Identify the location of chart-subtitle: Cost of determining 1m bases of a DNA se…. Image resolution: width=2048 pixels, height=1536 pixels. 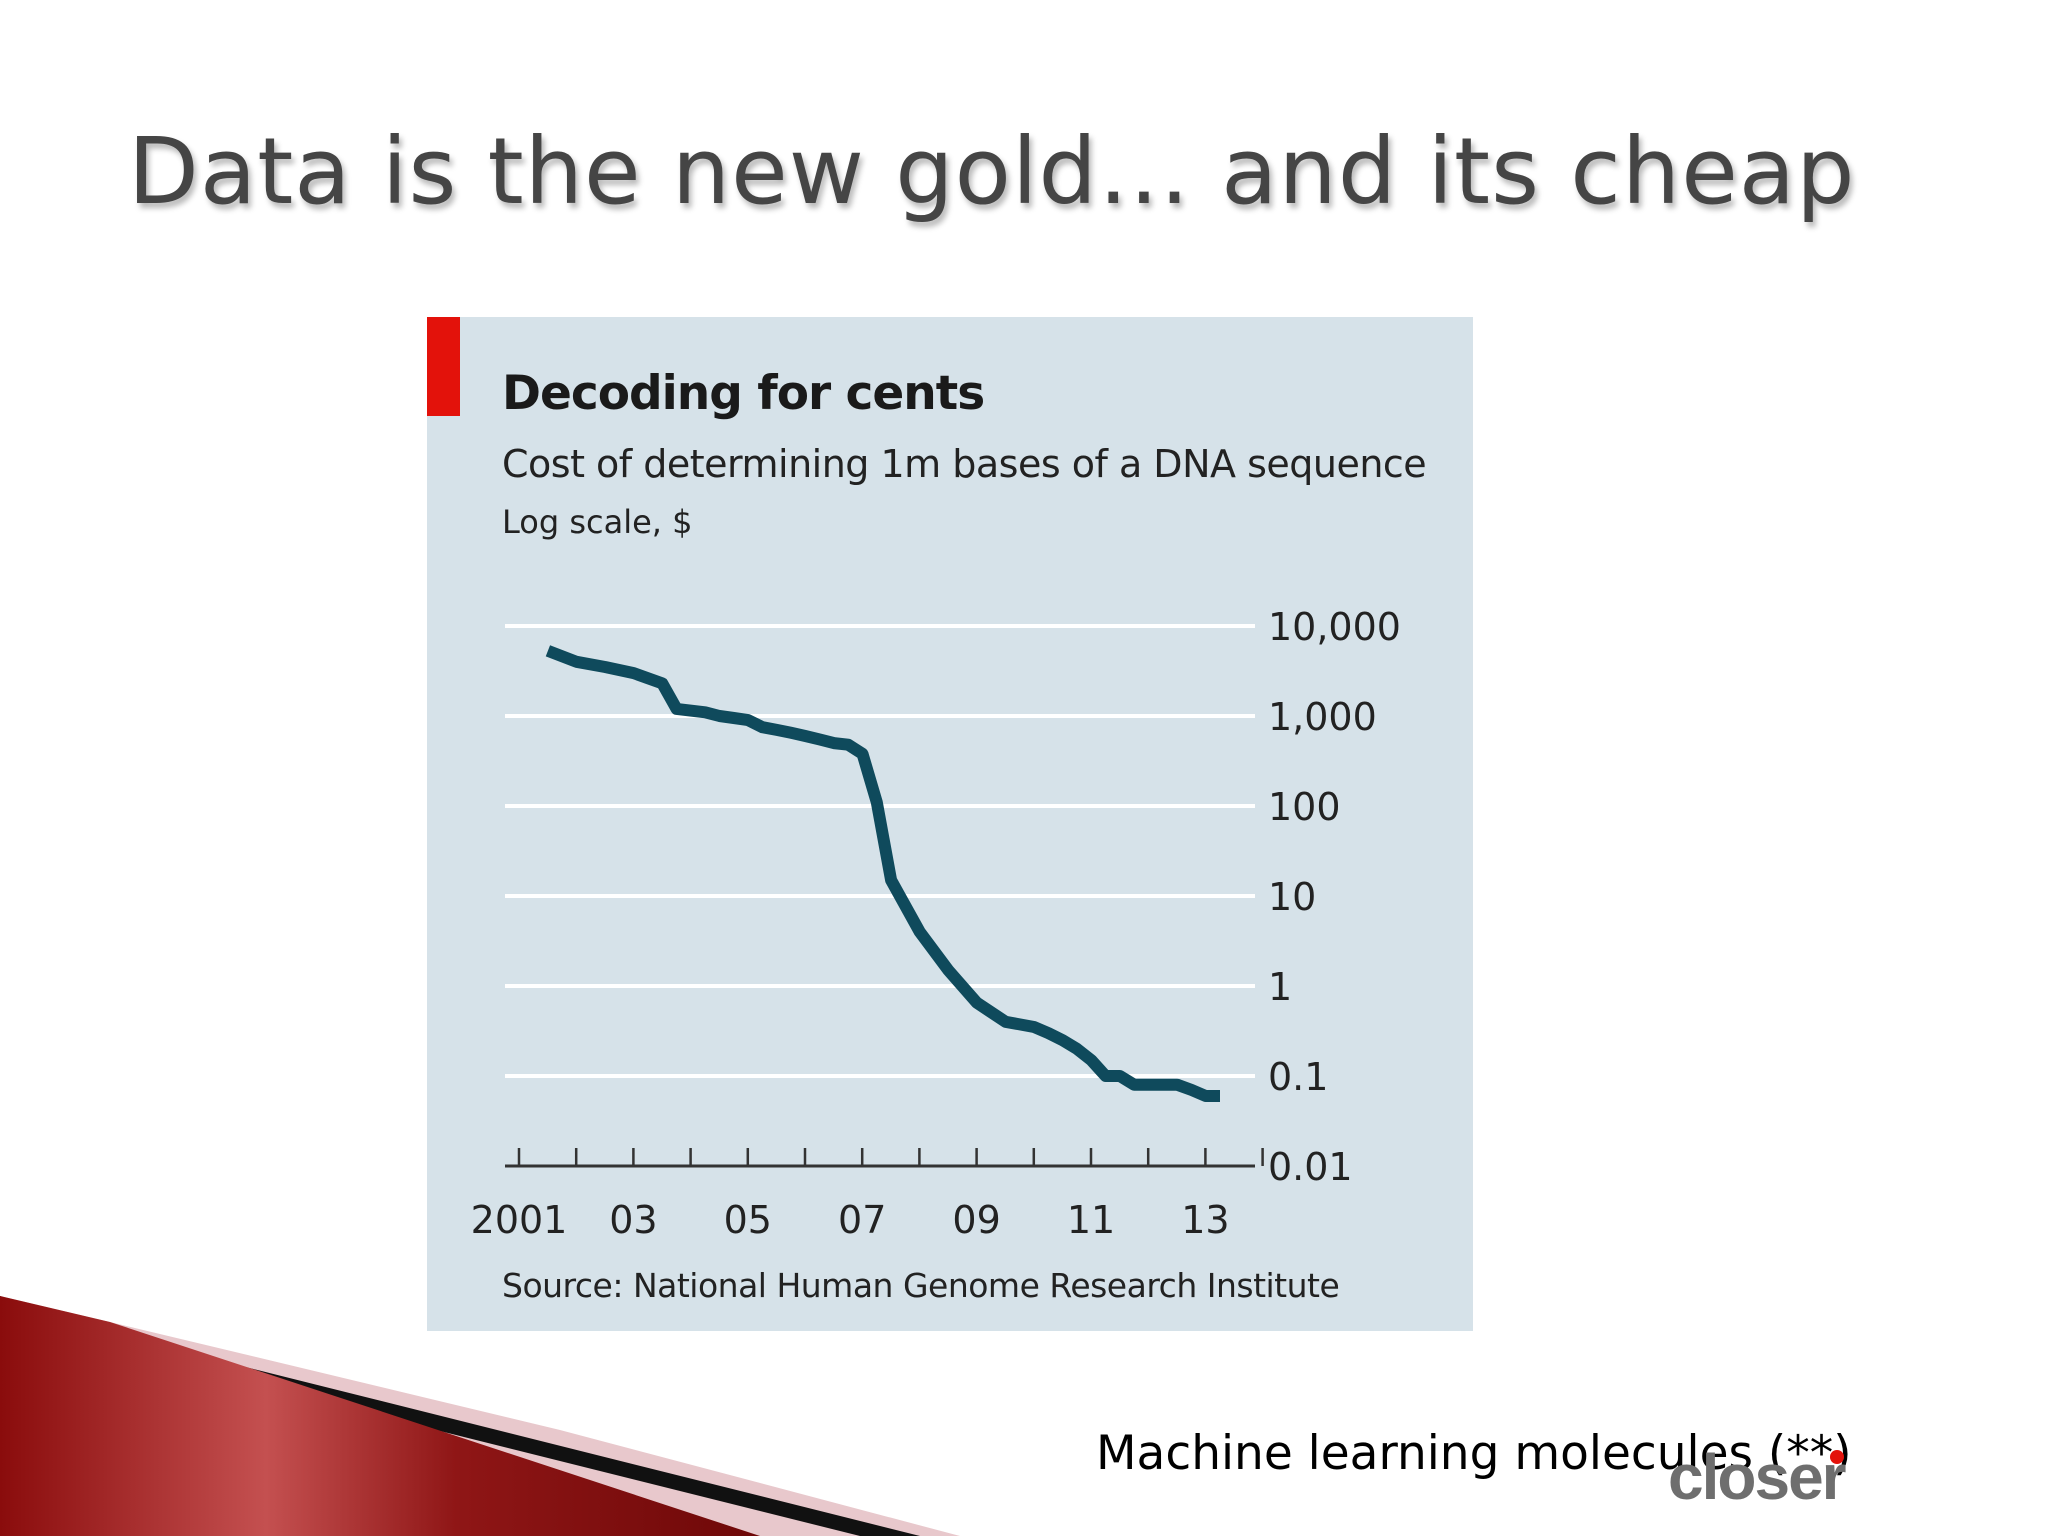
(964, 464).